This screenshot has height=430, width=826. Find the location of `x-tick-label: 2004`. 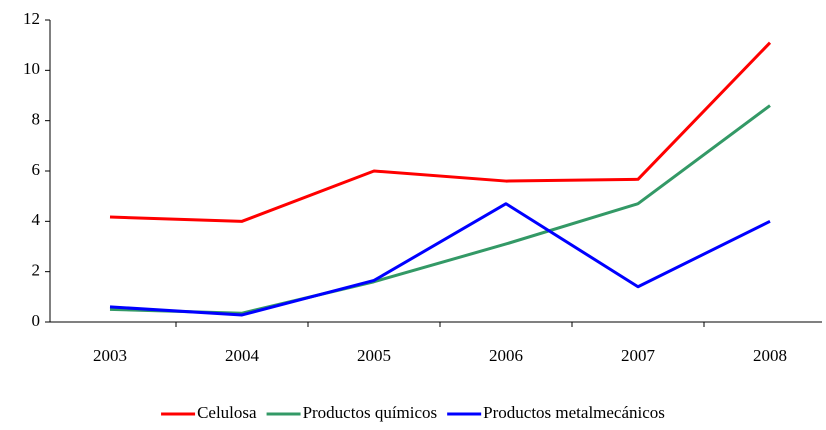

x-tick-label: 2004 is located at coordinates (242, 355).